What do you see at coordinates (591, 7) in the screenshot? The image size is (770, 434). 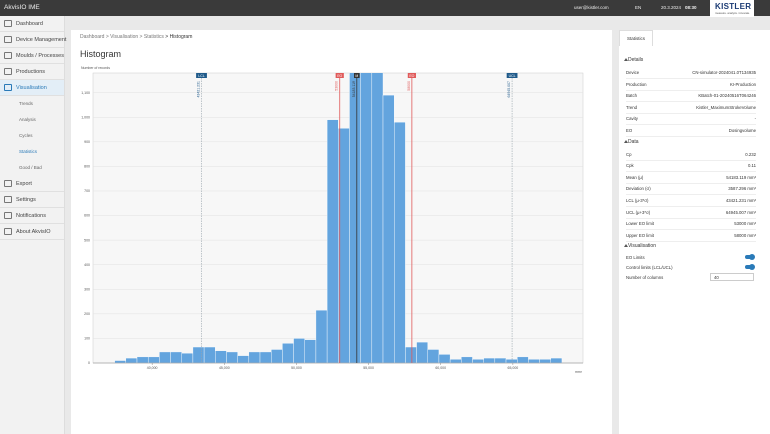 I see `user-menu: user@kistler.com` at bounding box center [591, 7].